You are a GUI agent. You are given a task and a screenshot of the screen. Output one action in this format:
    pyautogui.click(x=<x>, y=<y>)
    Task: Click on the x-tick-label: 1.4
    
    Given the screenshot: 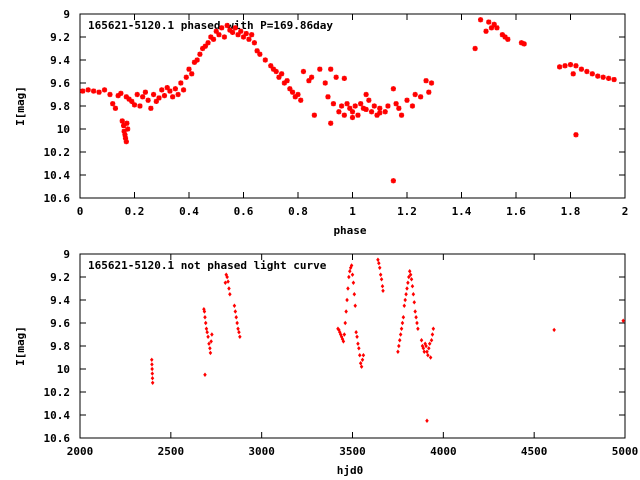 What is the action you would take?
    pyautogui.click(x=462, y=211)
    